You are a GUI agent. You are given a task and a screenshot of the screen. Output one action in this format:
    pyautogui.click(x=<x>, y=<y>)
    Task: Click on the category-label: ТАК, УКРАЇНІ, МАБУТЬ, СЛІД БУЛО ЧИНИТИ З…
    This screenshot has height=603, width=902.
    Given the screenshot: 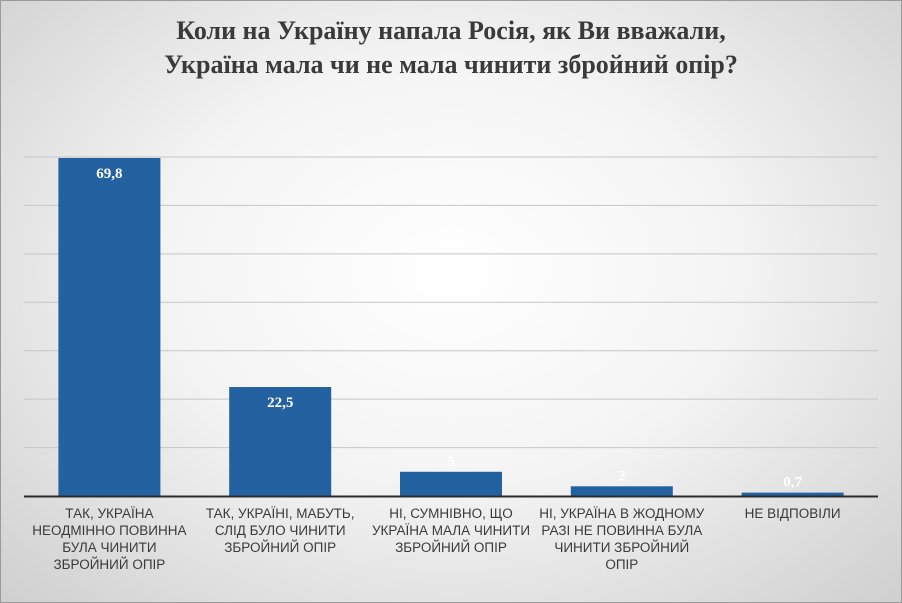 What is the action you would take?
    pyautogui.click(x=280, y=530)
    